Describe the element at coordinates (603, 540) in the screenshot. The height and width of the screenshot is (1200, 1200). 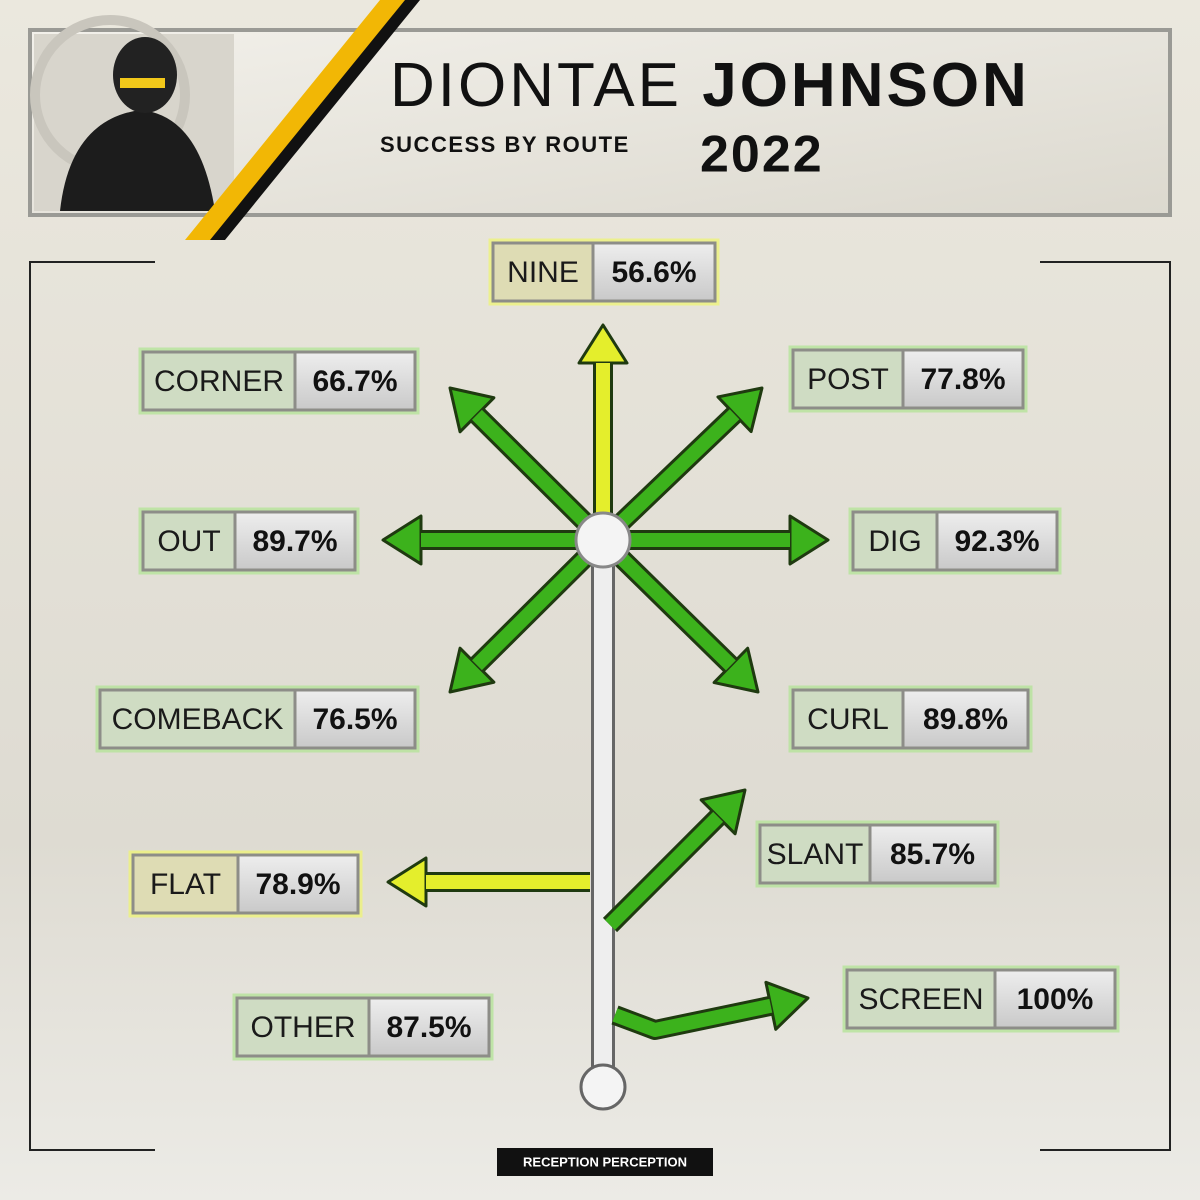
I see `hub` at that location.